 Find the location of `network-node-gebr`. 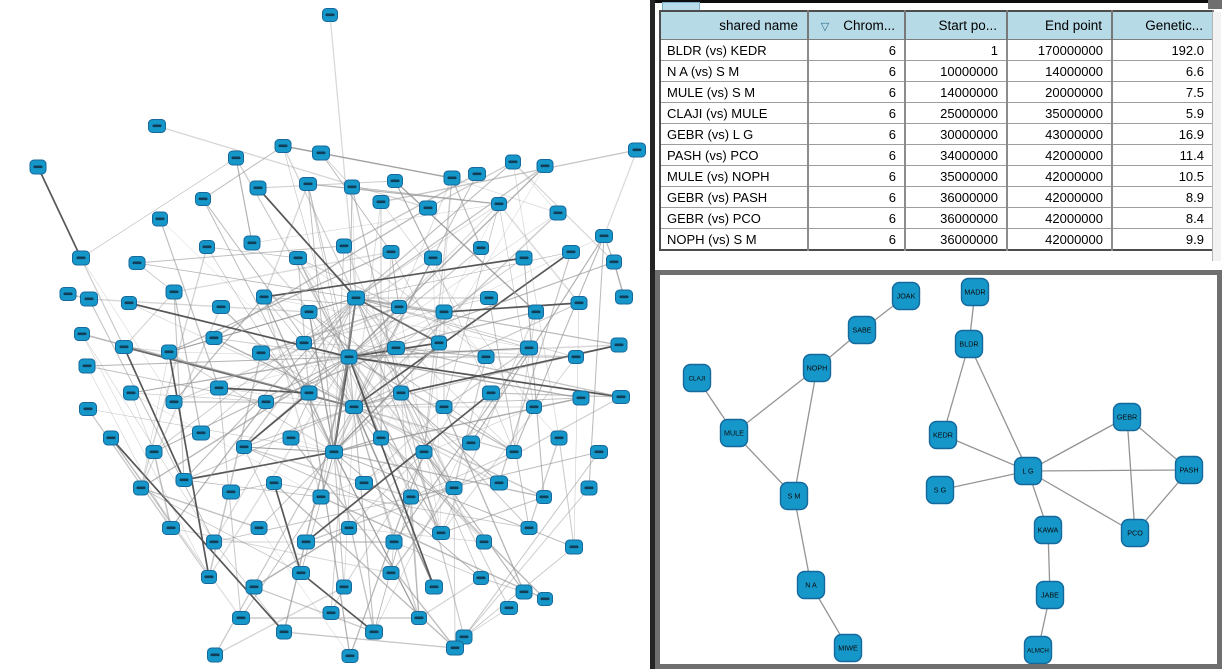

network-node-gebr is located at coordinates (1127, 417).